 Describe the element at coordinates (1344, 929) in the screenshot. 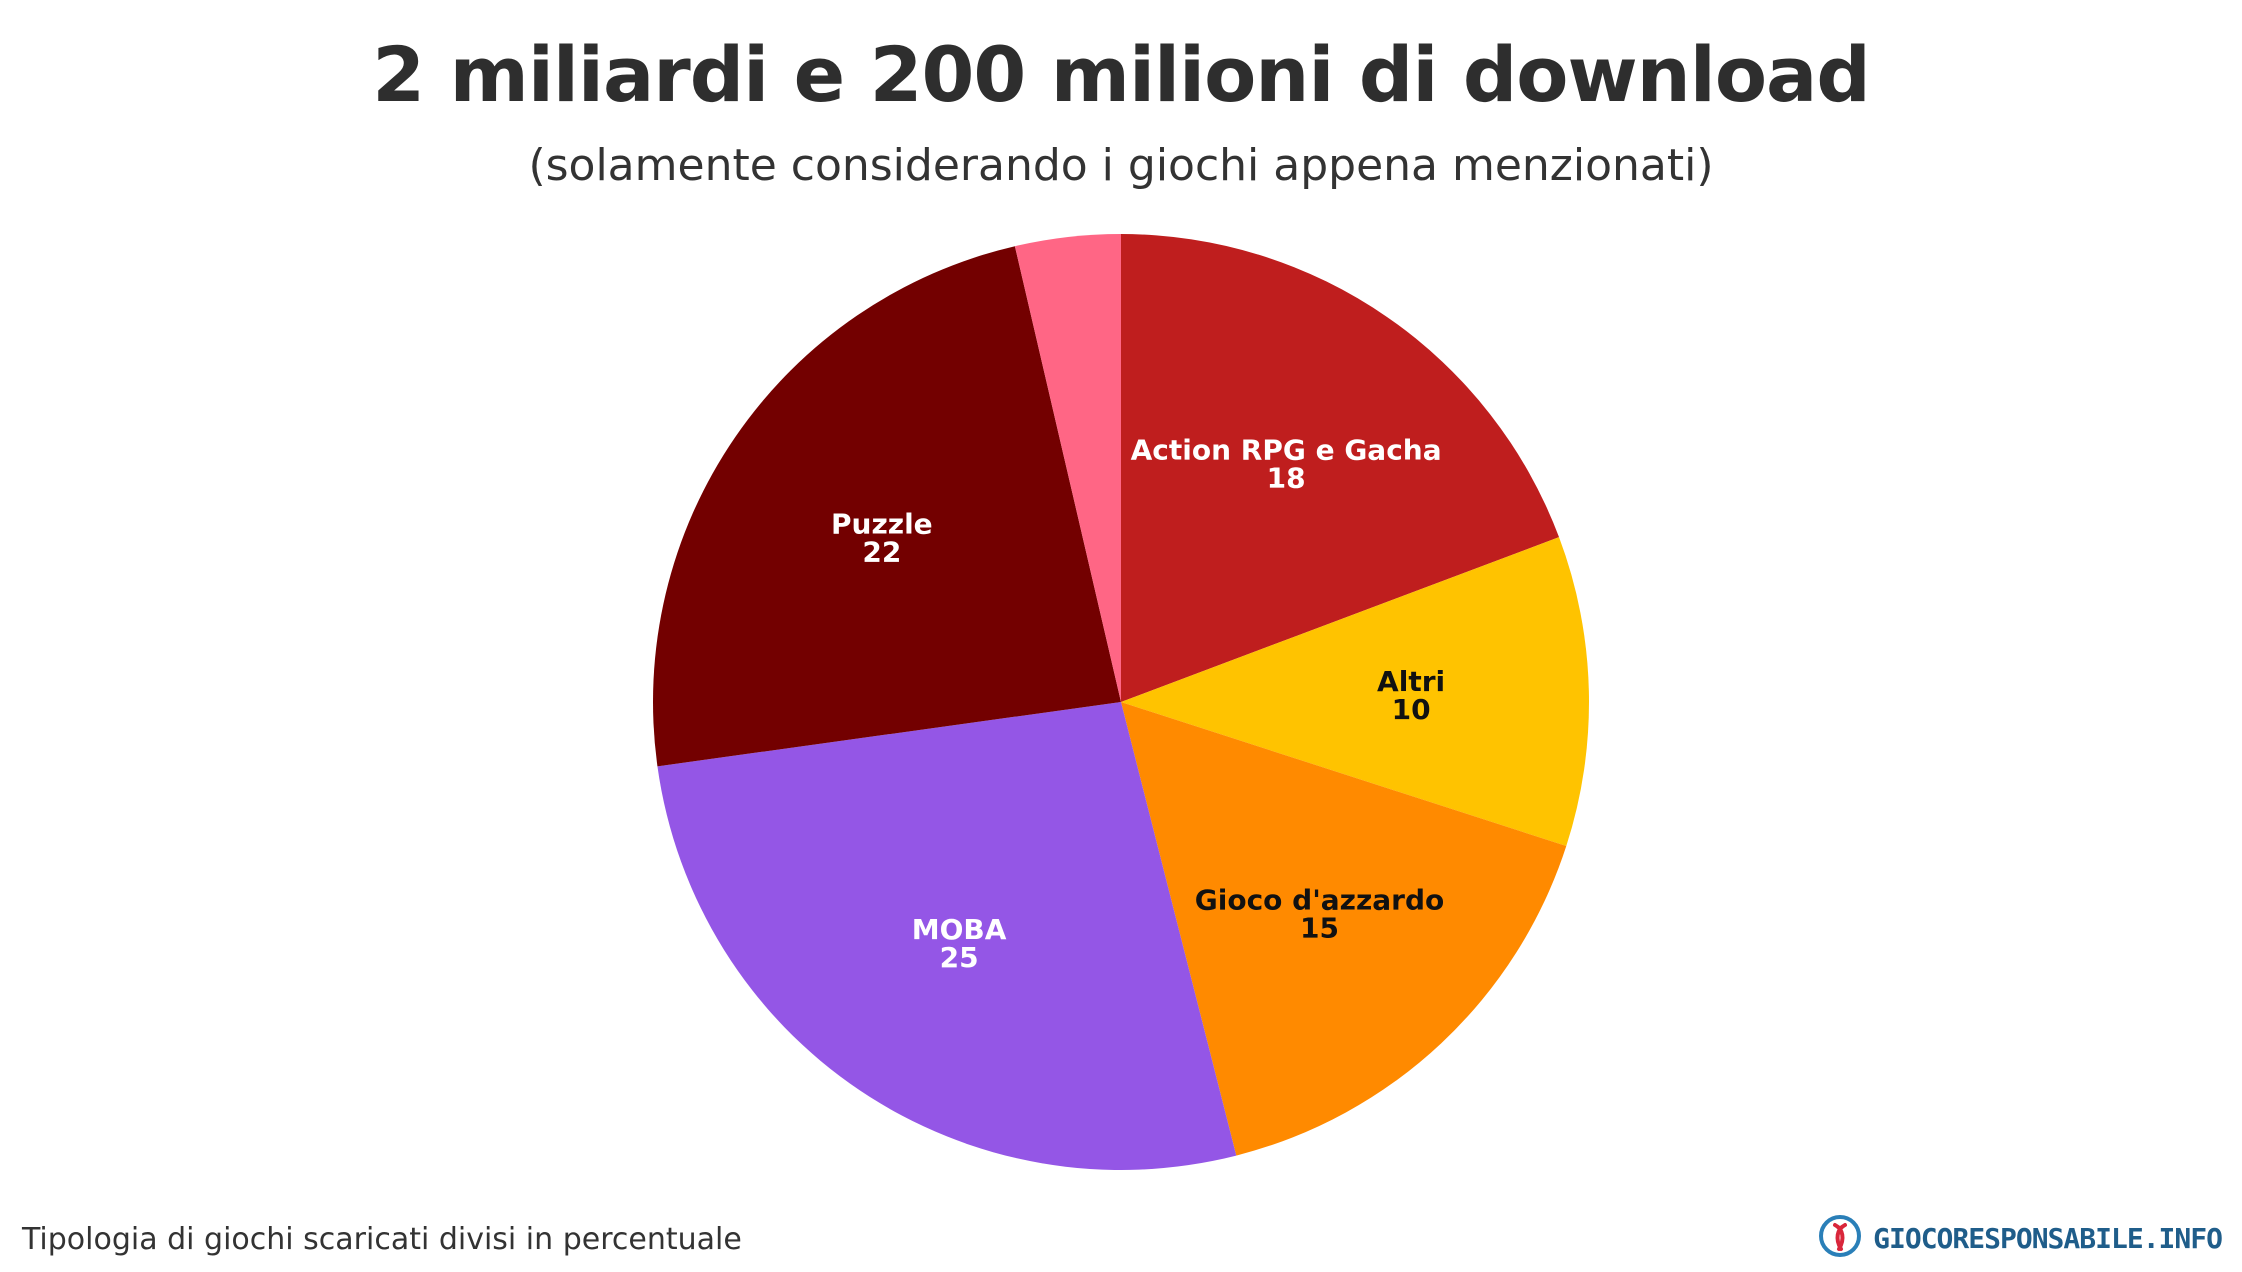

I see `pie-slice-gioco-d-azzardo` at that location.